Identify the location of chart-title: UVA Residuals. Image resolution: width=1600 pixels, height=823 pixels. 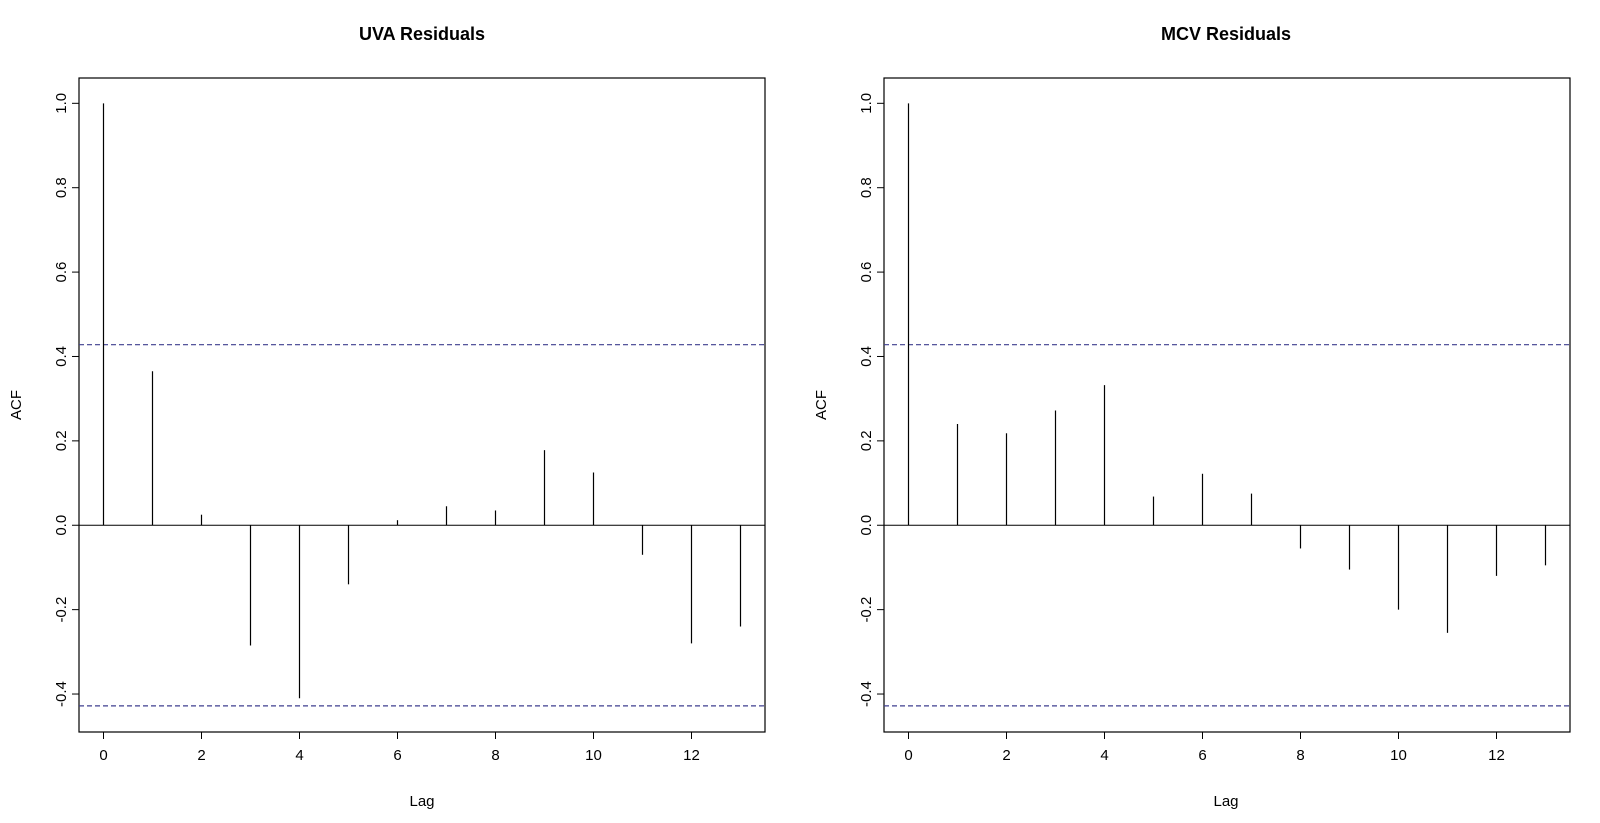
(422, 34).